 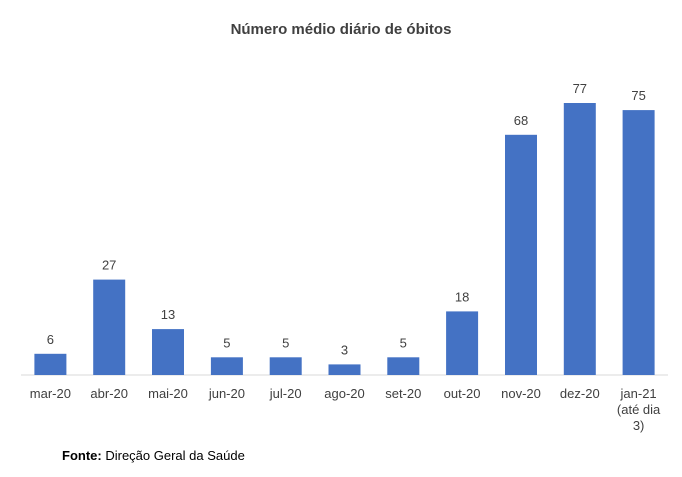 What do you see at coordinates (462, 296) in the screenshot?
I see `data-label: 18` at bounding box center [462, 296].